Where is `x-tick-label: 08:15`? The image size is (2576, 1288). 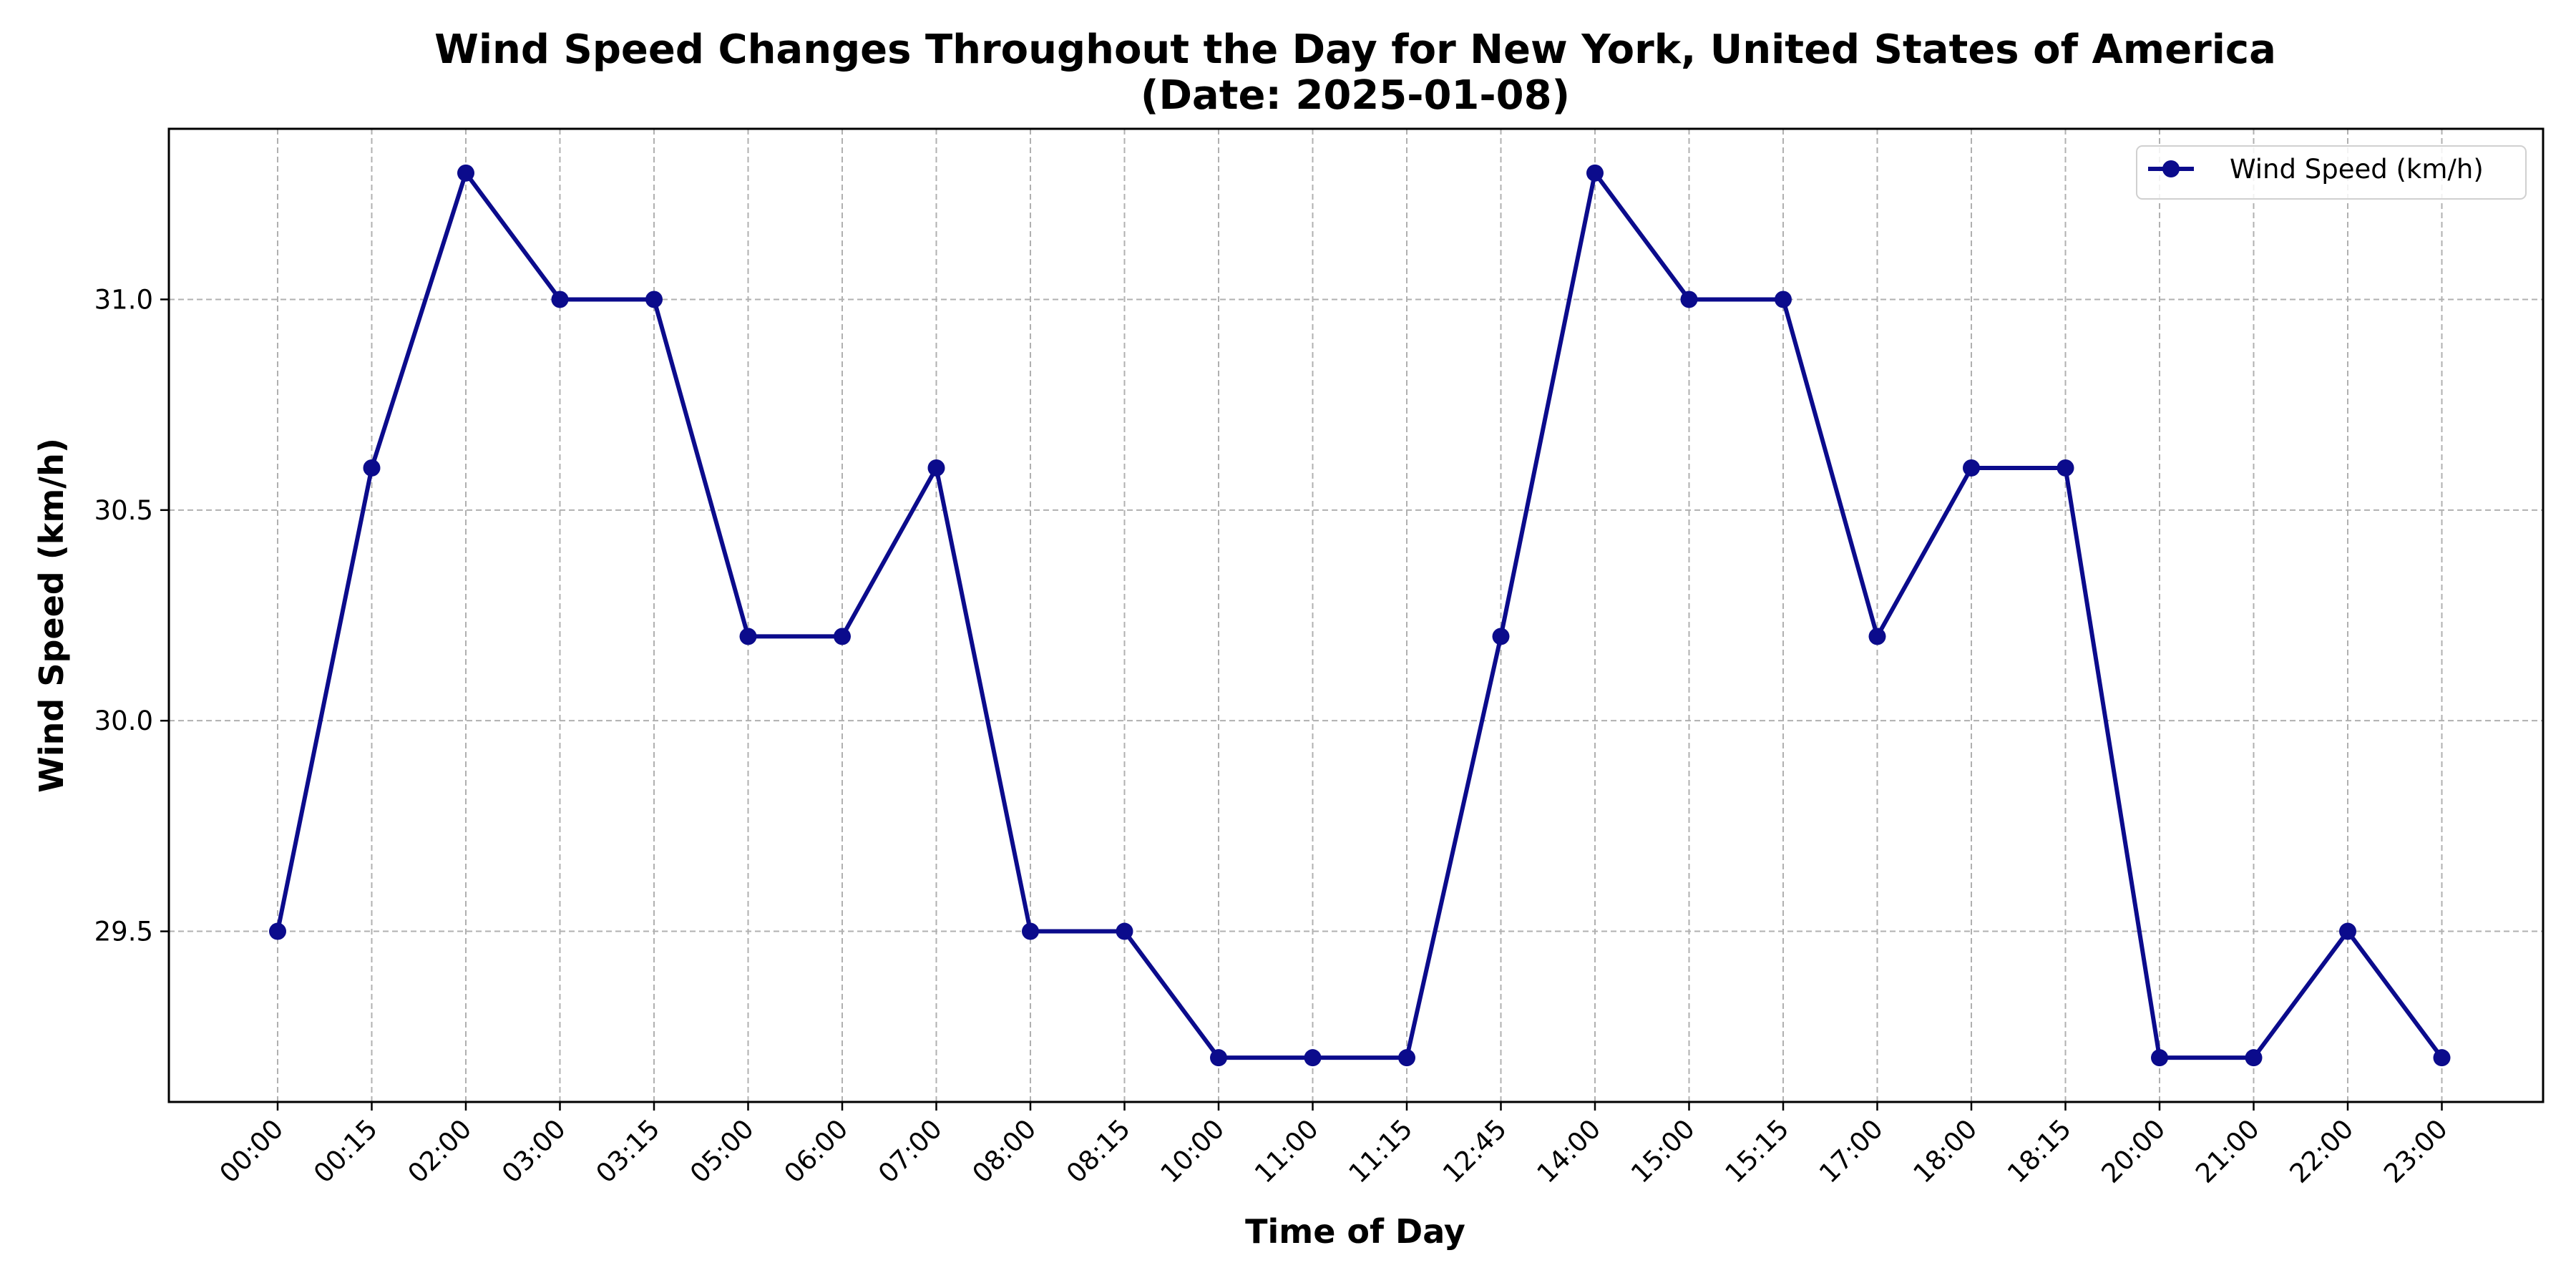 x-tick-label: 08:15 is located at coordinates (1098, 1151).